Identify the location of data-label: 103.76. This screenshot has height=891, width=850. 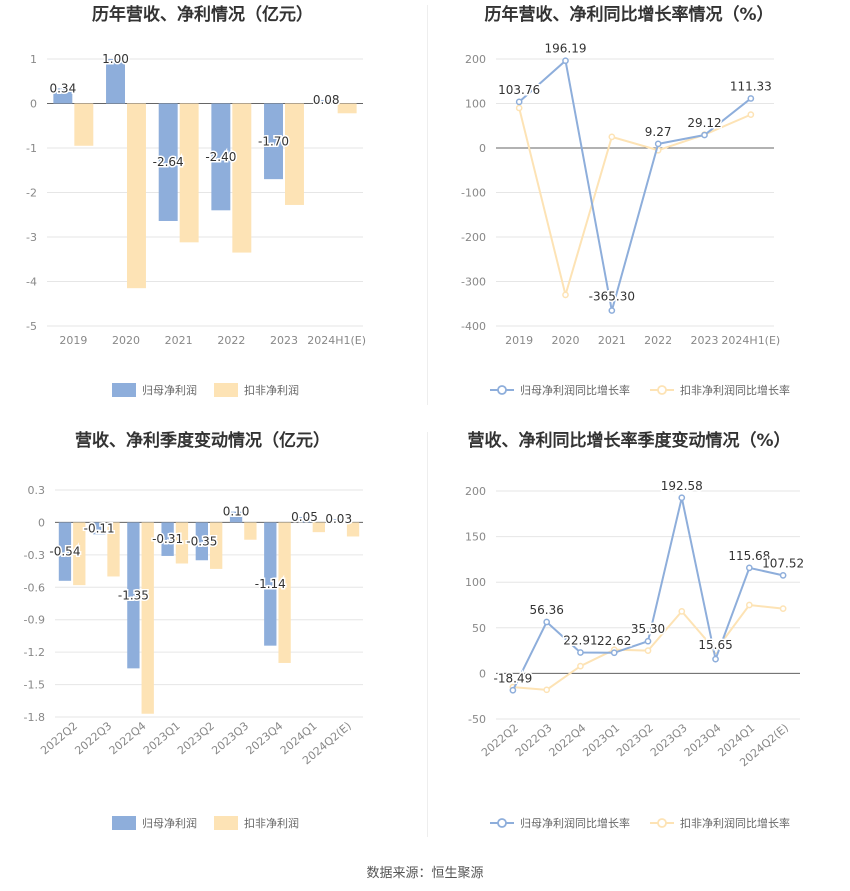
(519, 90).